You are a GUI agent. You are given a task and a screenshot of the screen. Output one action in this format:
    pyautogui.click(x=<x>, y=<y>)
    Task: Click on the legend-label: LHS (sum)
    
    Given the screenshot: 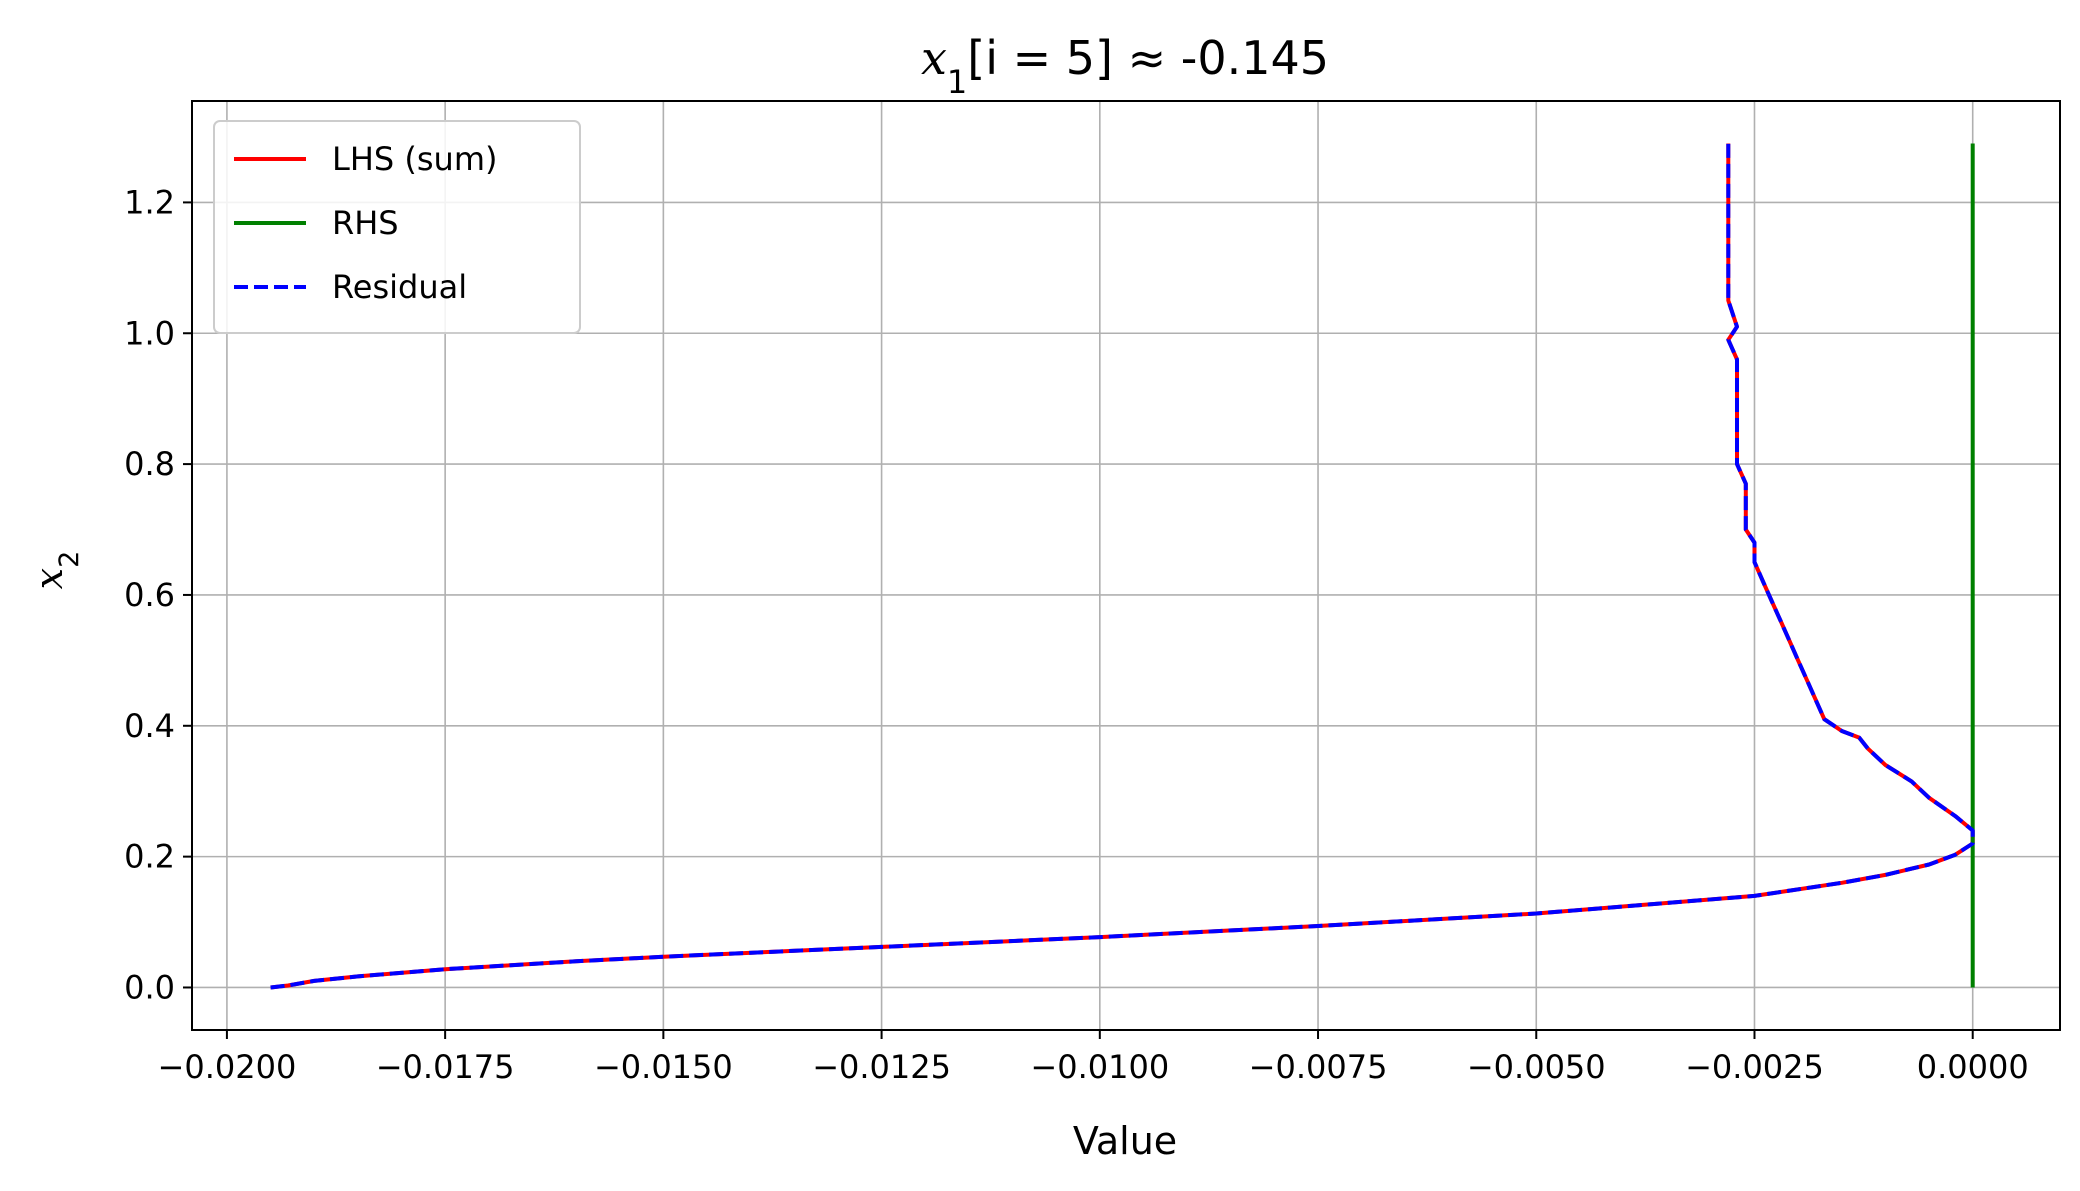 What is the action you would take?
    pyautogui.click(x=414, y=159)
    